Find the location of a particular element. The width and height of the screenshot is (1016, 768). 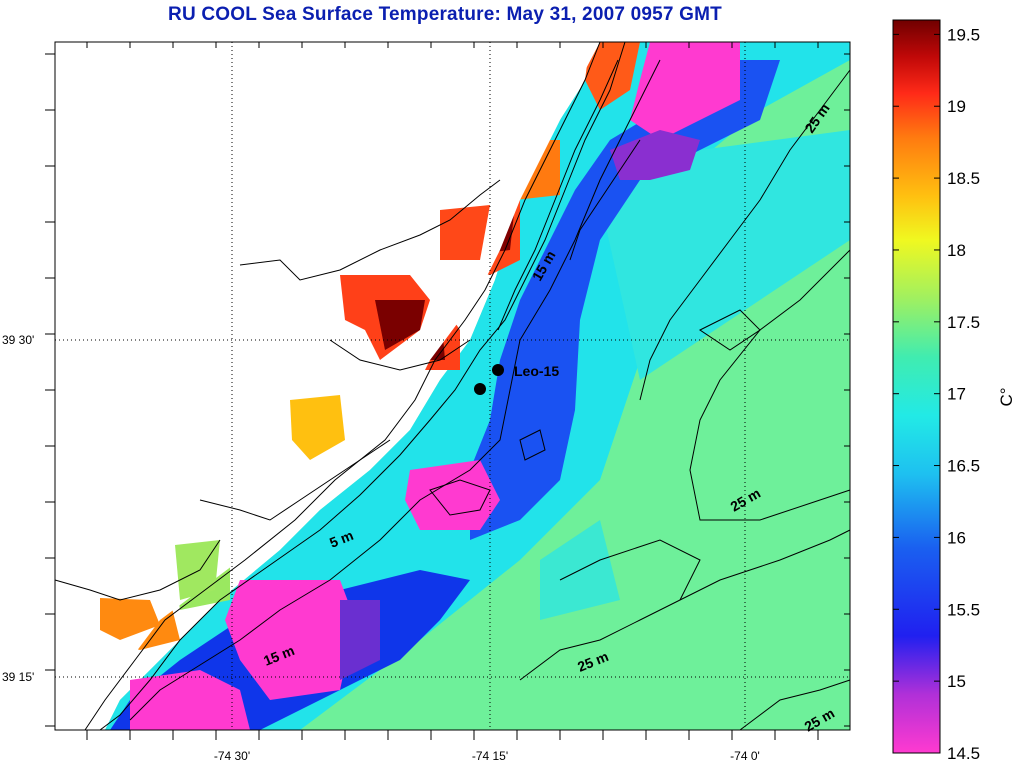

station-marker-secondary is located at coordinates (480, 389).